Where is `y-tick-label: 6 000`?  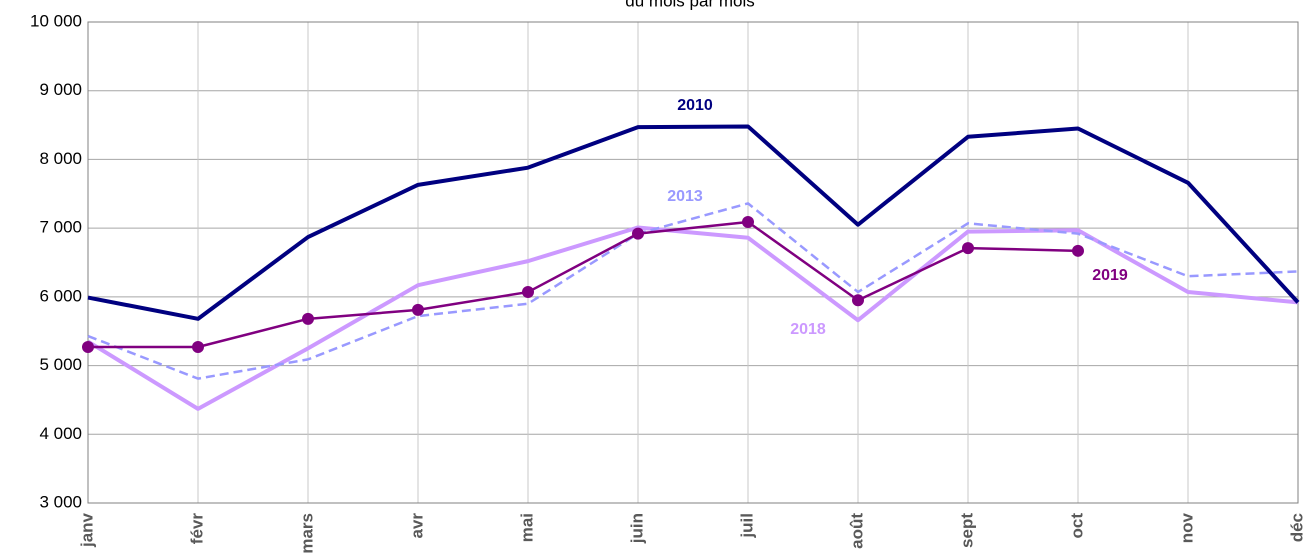
y-tick-label: 6 000 is located at coordinates (60, 295).